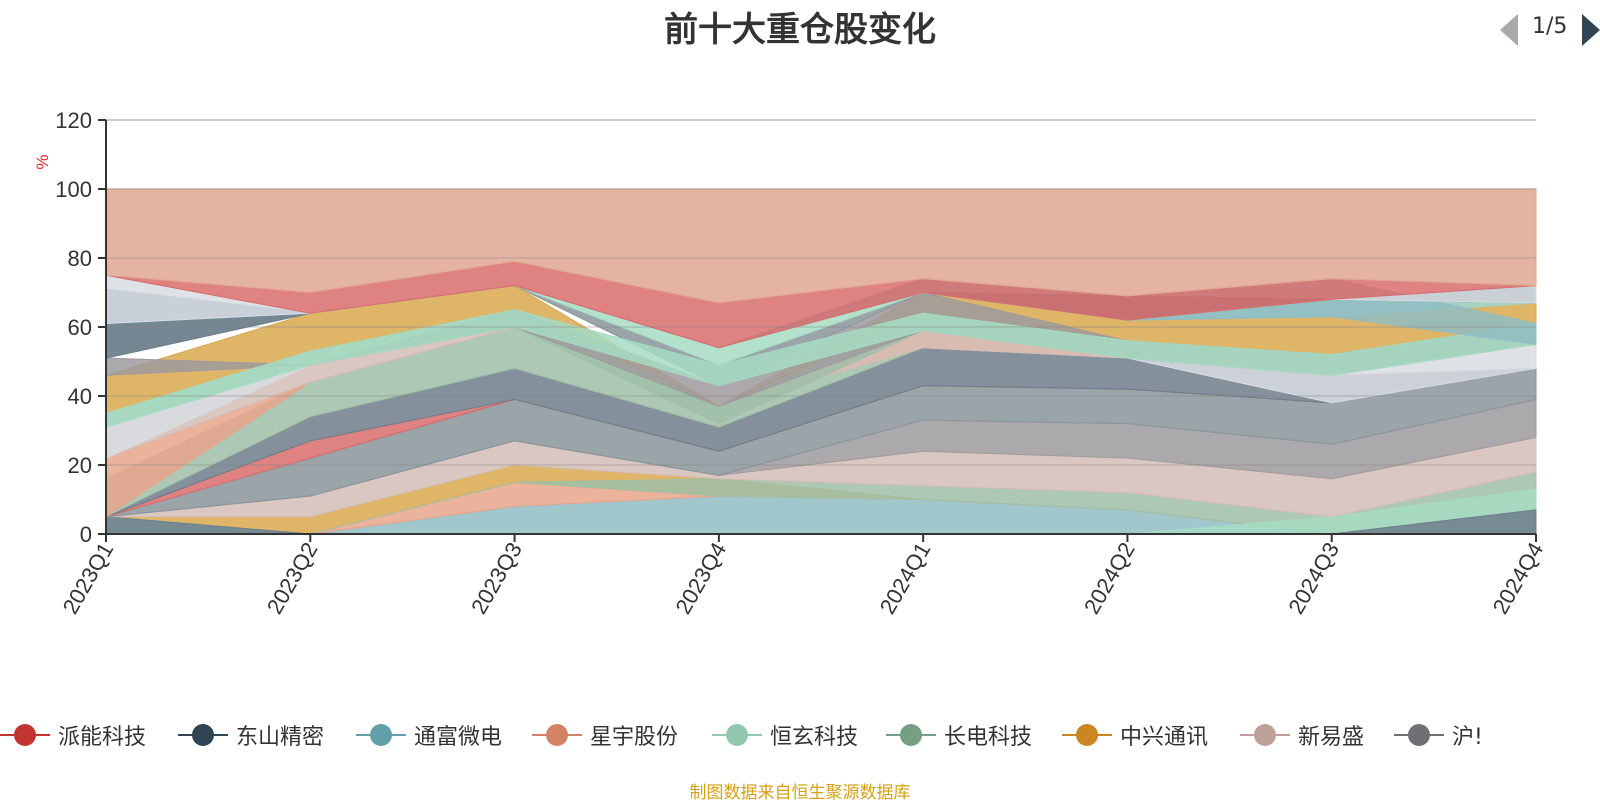 The width and height of the screenshot is (1600, 803). What do you see at coordinates (800, 30) in the screenshot?
I see `chart-title: 前十大重仓股变化` at bounding box center [800, 30].